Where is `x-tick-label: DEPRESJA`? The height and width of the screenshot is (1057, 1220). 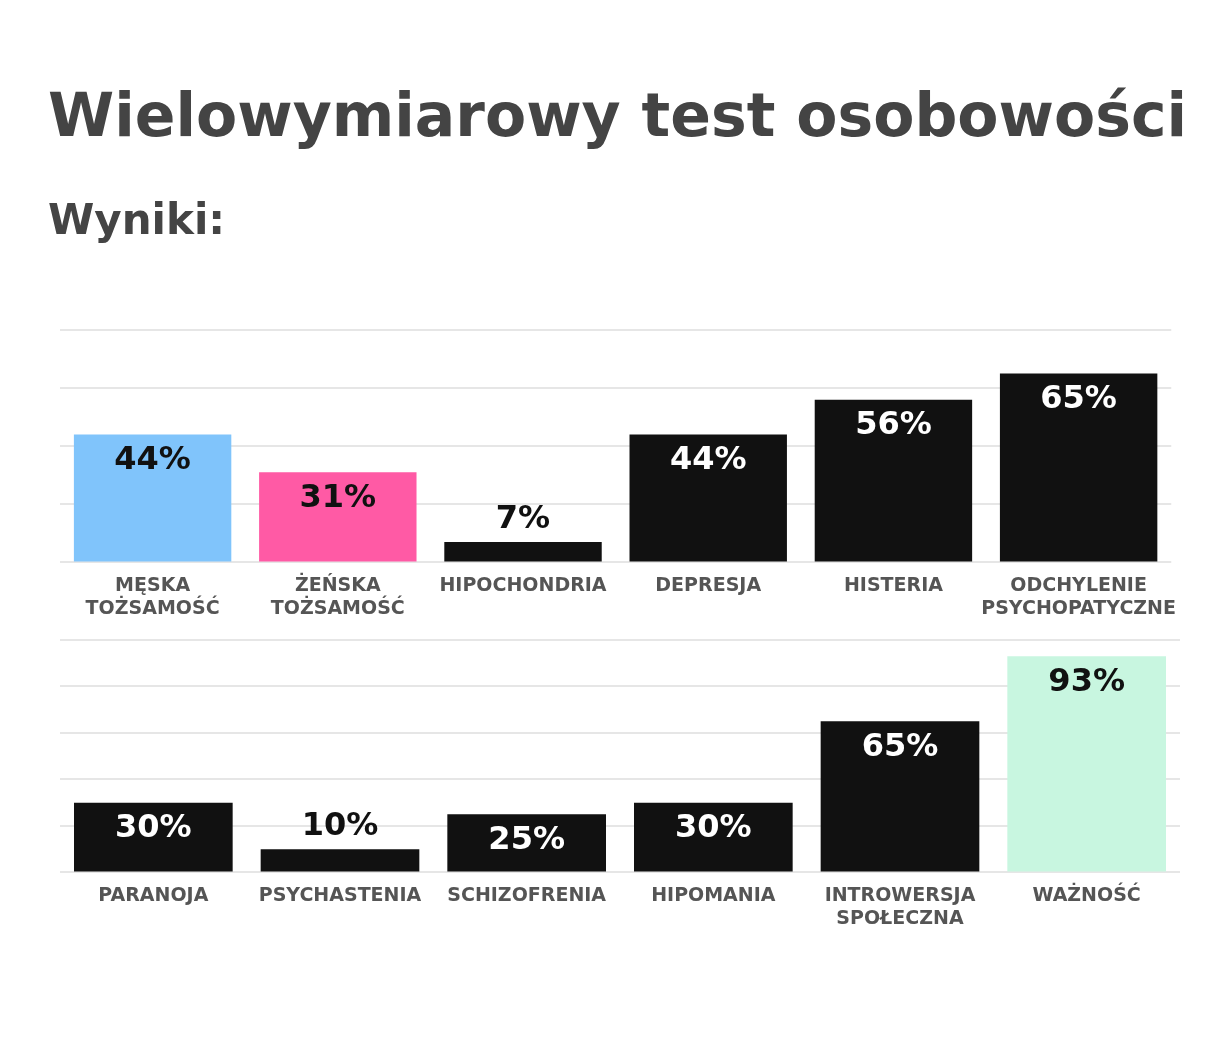 x-tick-label: DEPRESJA is located at coordinates (708, 583).